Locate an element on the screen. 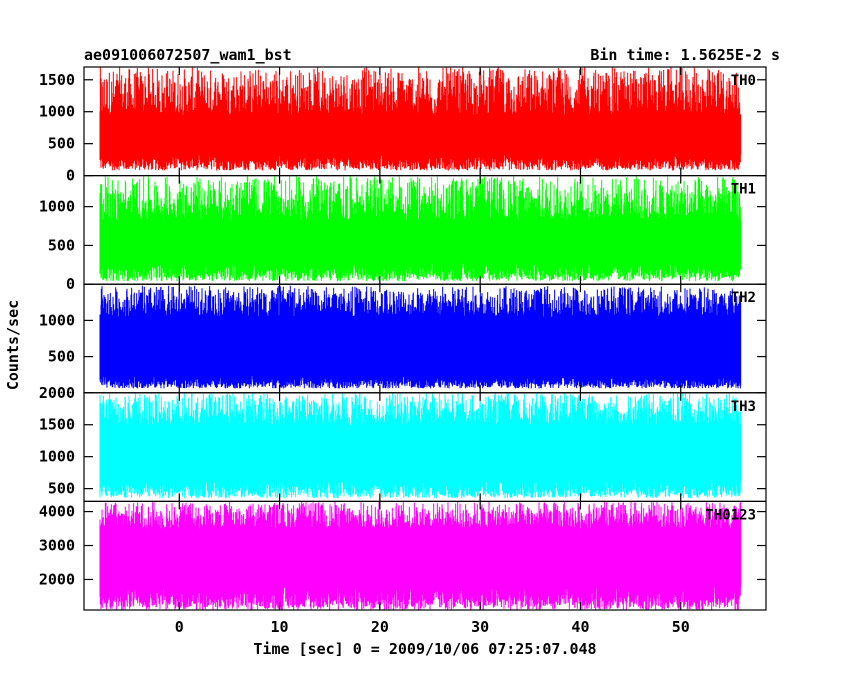 The image size is (850, 680). panel-th0123: 2000 3000 4000 TH0123 is located at coordinates (403, 555).